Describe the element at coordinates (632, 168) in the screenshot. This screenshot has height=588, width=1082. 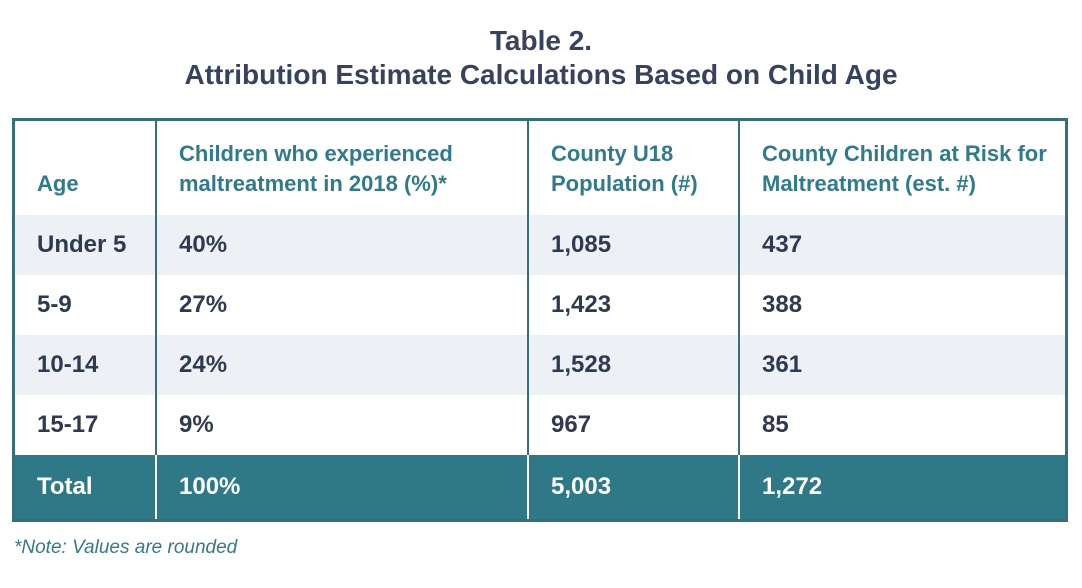
I see `column-header-u18-population: County U18 Population (#)` at that location.